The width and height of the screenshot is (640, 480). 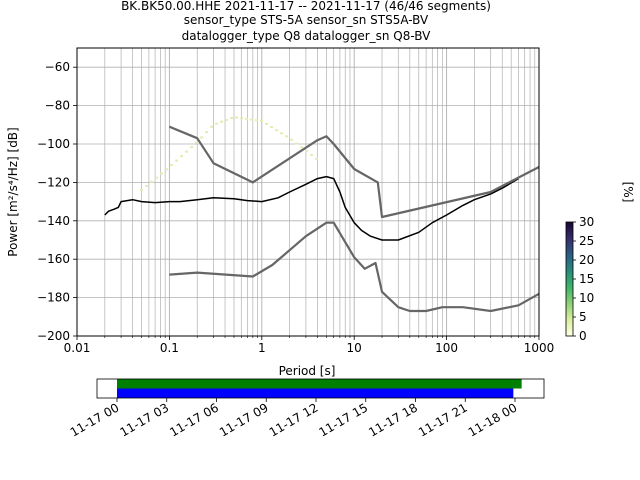 What do you see at coordinates (586, 260) in the screenshot?
I see `colorbar-tick-label: 20` at bounding box center [586, 260].